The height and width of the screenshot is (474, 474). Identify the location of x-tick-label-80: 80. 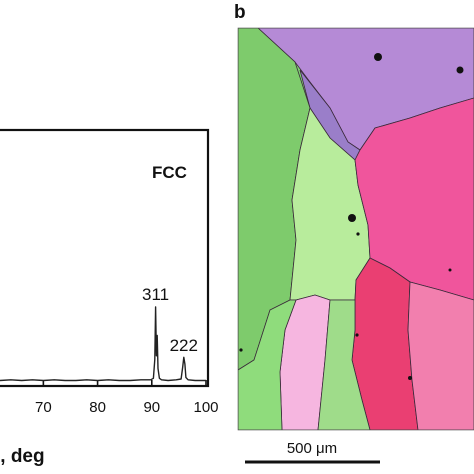
(97, 407).